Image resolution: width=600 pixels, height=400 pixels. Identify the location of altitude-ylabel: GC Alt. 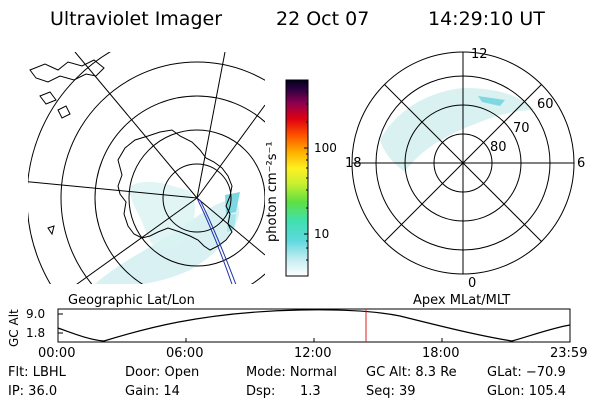
(14, 328).